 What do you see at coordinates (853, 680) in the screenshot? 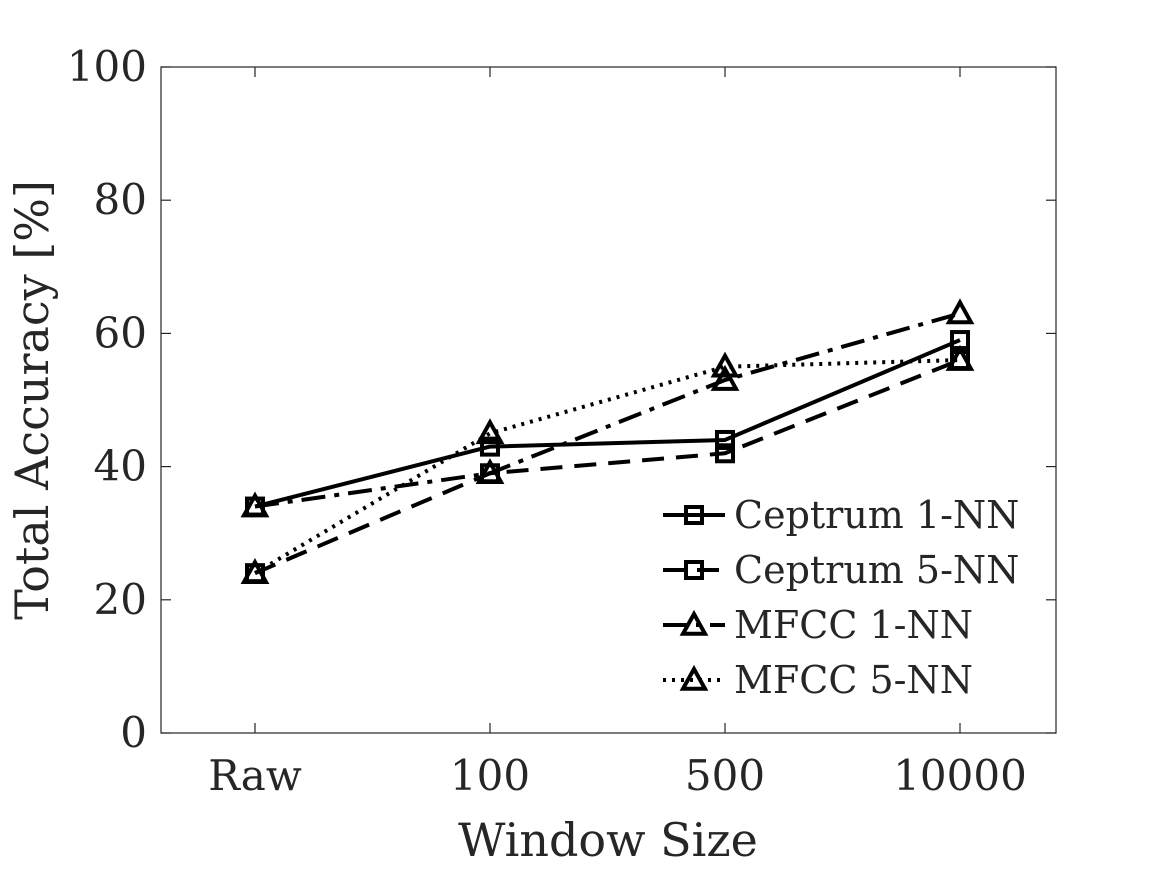
I see `legend-label: MFCC 5-NN` at bounding box center [853, 680].